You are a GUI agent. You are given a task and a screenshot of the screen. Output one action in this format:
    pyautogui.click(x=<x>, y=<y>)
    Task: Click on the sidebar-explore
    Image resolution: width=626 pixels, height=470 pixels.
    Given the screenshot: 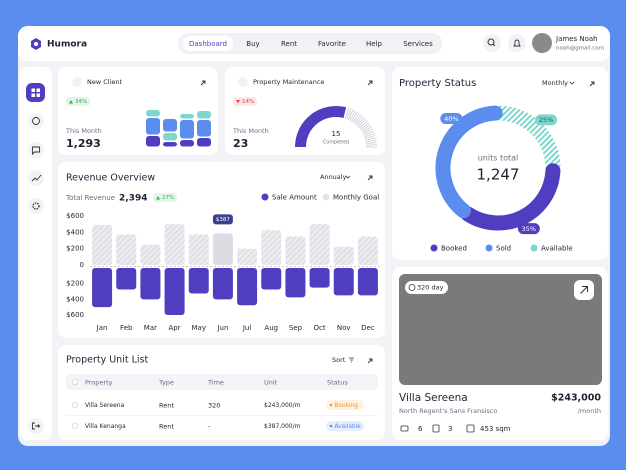 What is the action you would take?
    pyautogui.click(x=36, y=121)
    